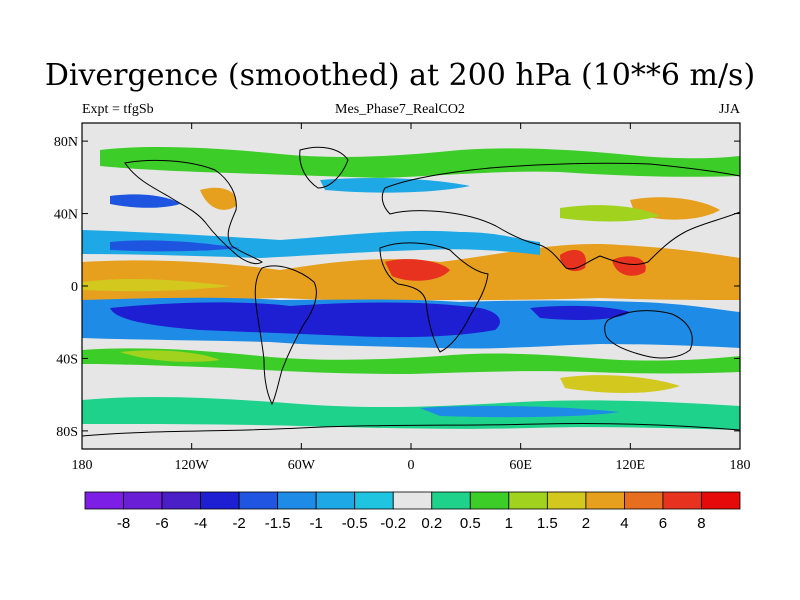 The image size is (800, 600). What do you see at coordinates (620, 384) in the screenshot?
I see `field-antarctic-yellow` at bounding box center [620, 384].